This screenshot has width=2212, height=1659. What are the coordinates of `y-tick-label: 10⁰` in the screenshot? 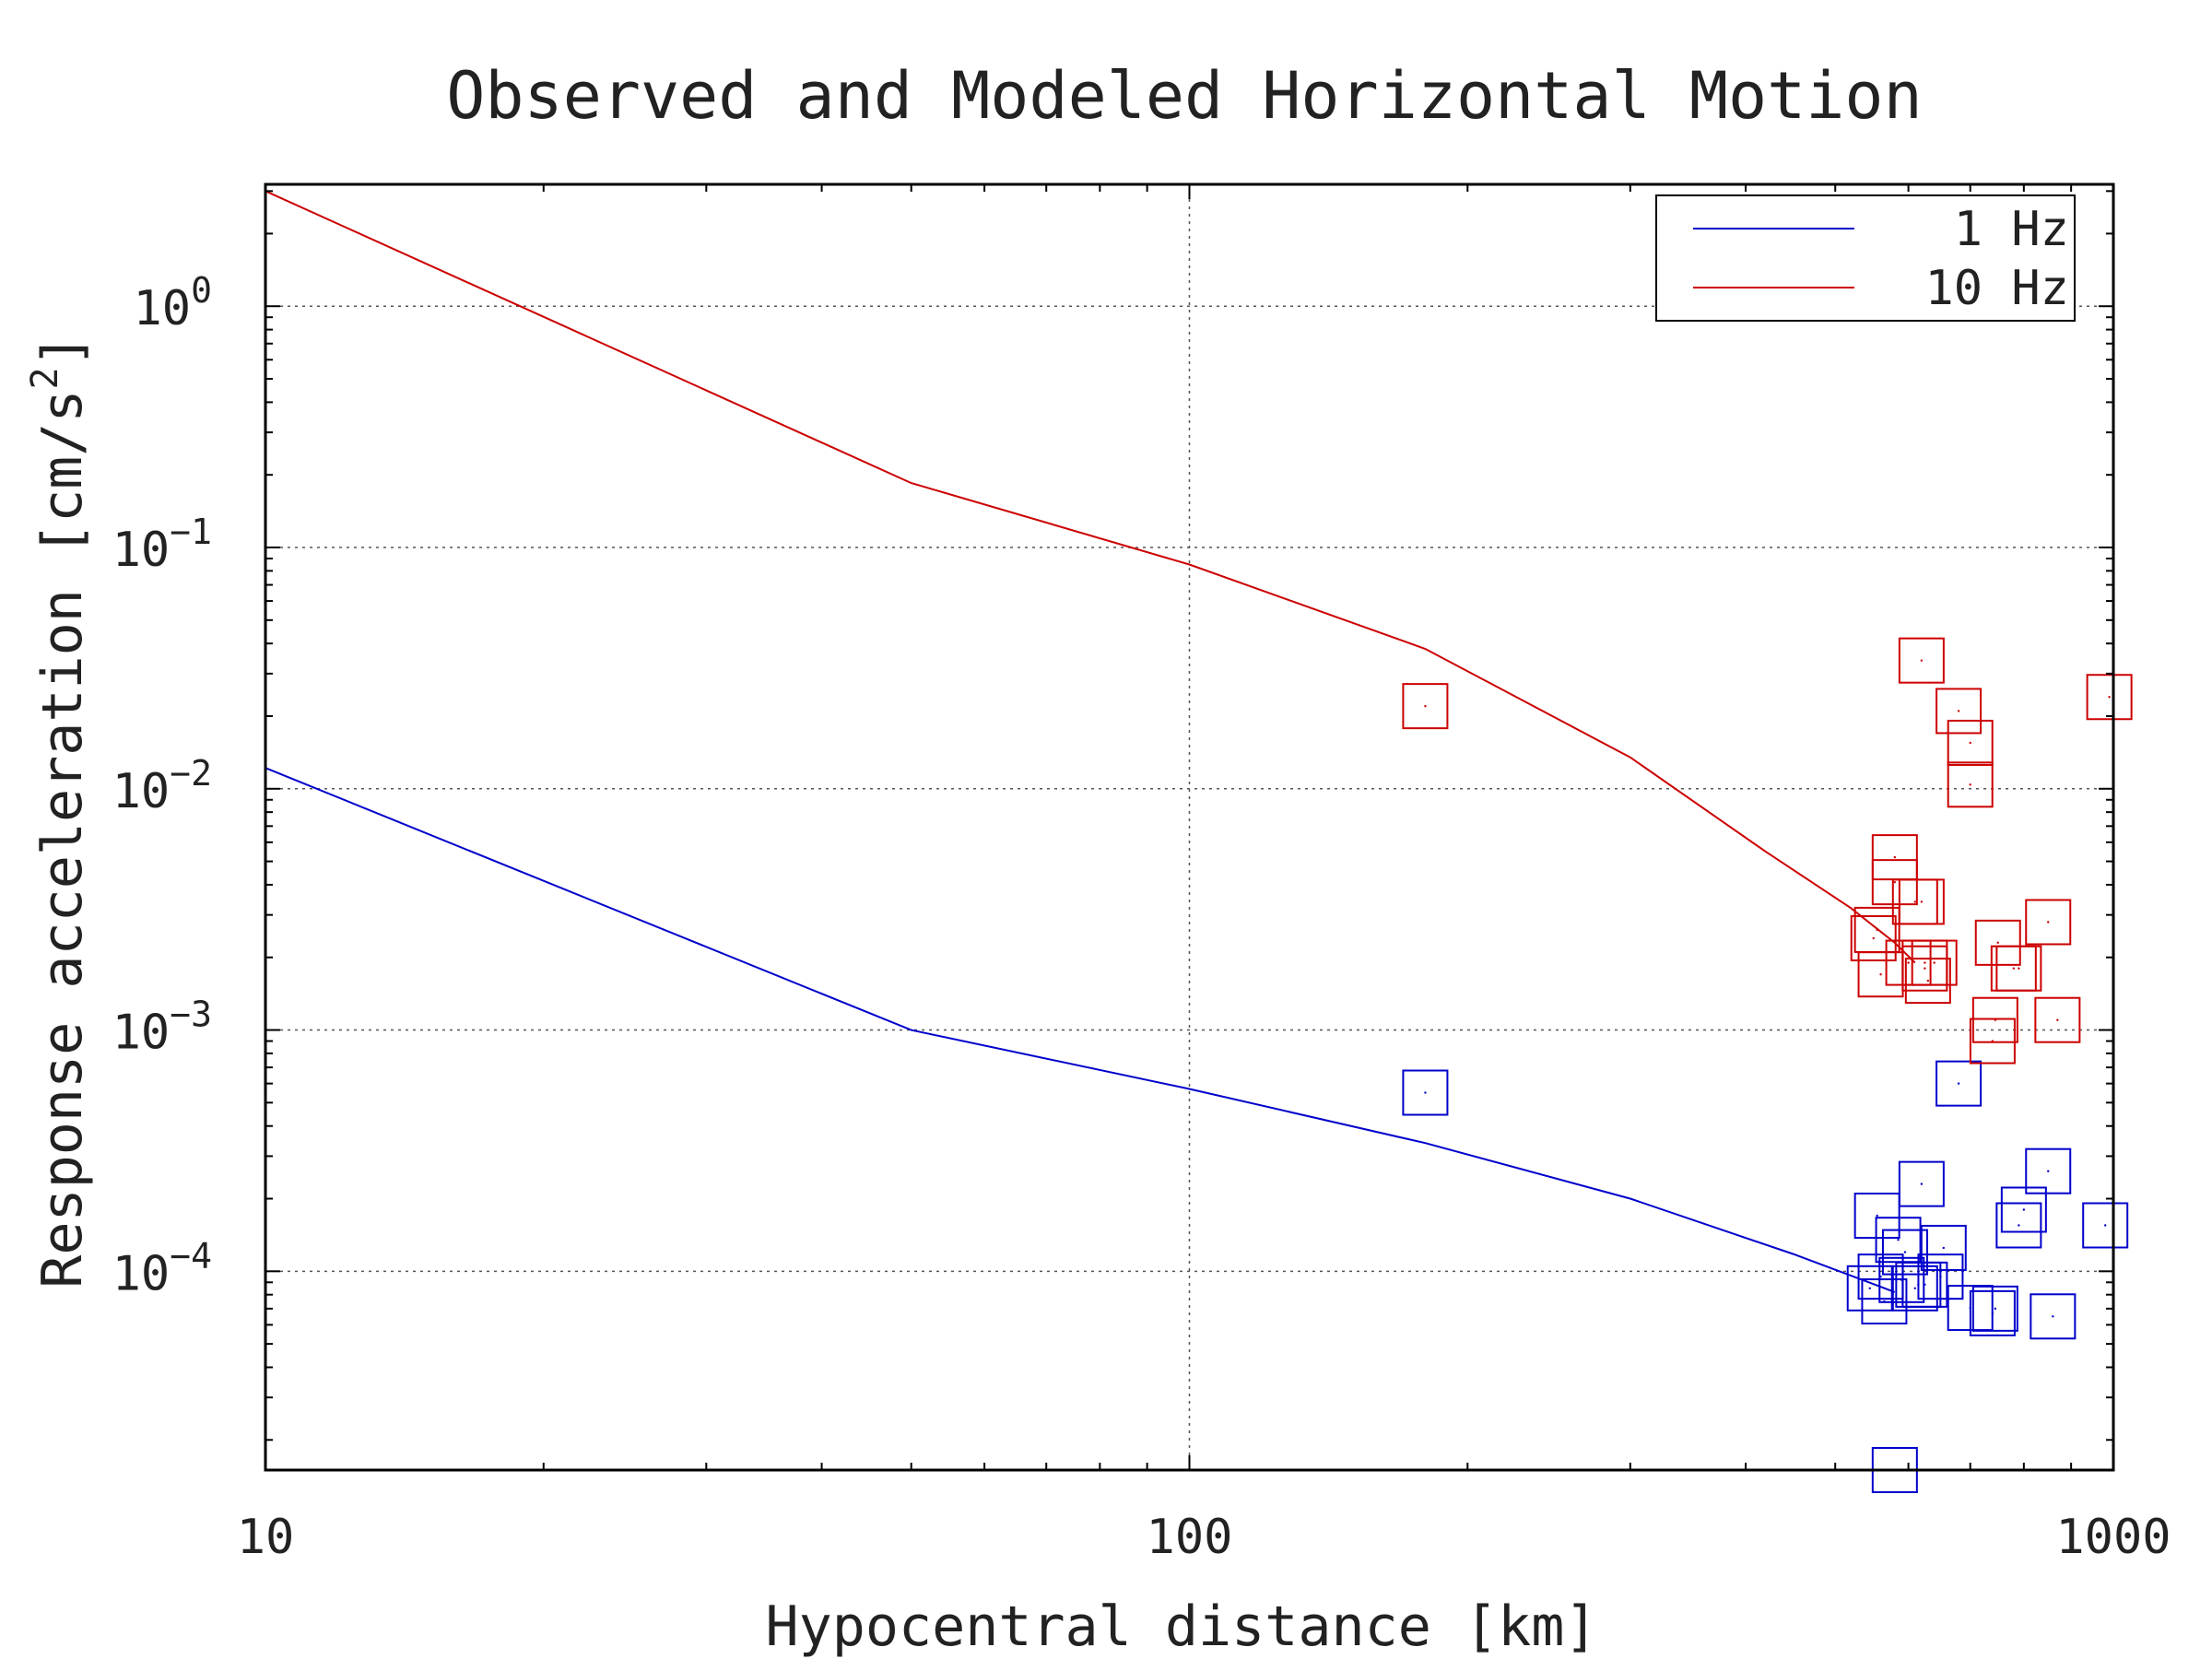 It's located at (172, 303).